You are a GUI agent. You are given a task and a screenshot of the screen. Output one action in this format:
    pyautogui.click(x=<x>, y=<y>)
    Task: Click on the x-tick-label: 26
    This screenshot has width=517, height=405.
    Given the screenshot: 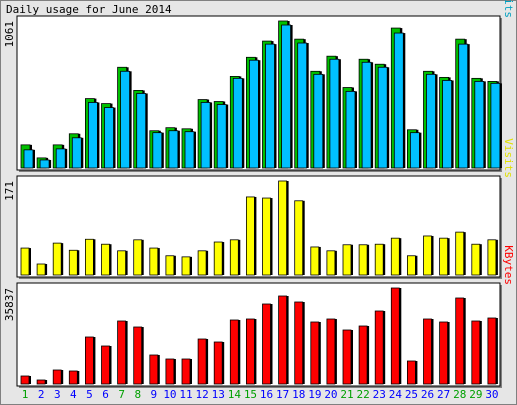 What is the action you would take?
    pyautogui.click(x=427, y=394)
    